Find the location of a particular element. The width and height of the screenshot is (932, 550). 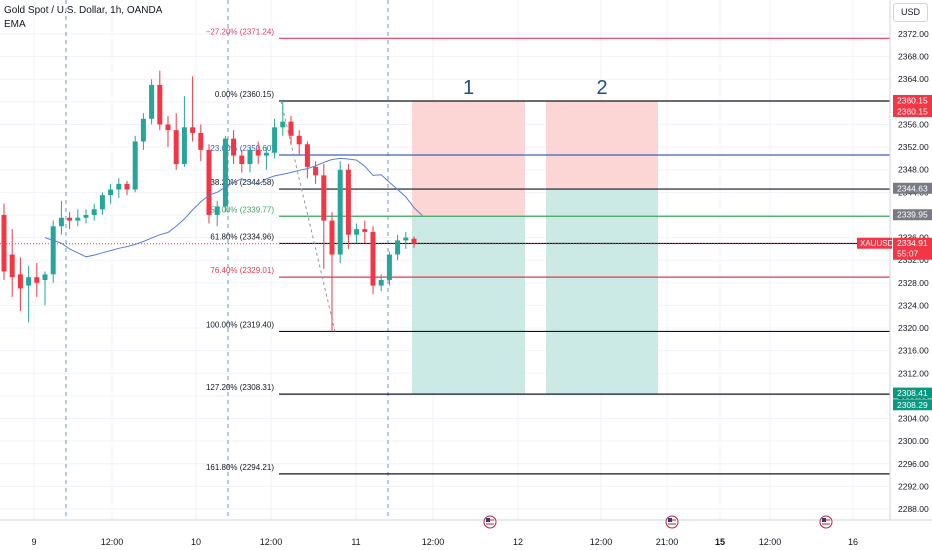

x-tick-label: 9 is located at coordinates (33, 542).